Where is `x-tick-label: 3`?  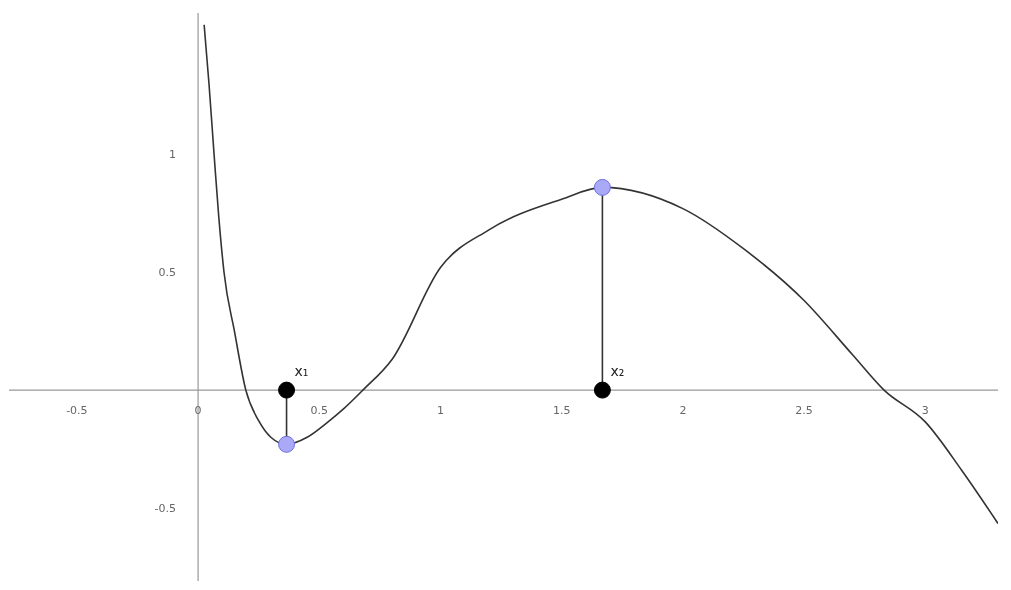
x-tick-label: 3 is located at coordinates (925, 411).